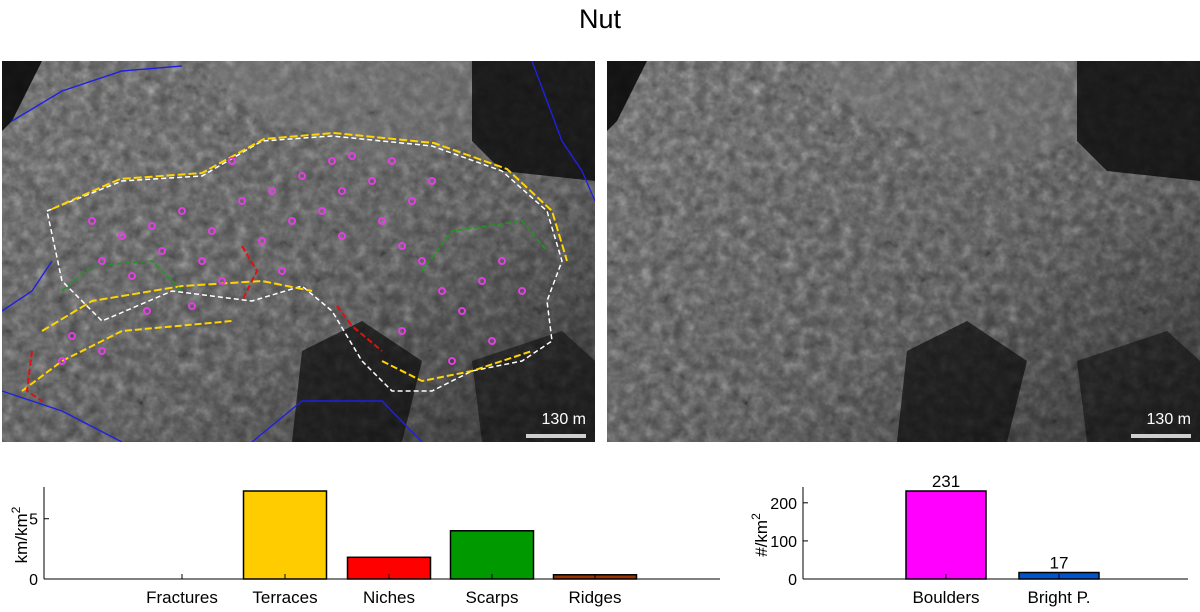 The height and width of the screenshot is (612, 1200). What do you see at coordinates (946, 481) in the screenshot?
I see `data-label: 231` at bounding box center [946, 481].